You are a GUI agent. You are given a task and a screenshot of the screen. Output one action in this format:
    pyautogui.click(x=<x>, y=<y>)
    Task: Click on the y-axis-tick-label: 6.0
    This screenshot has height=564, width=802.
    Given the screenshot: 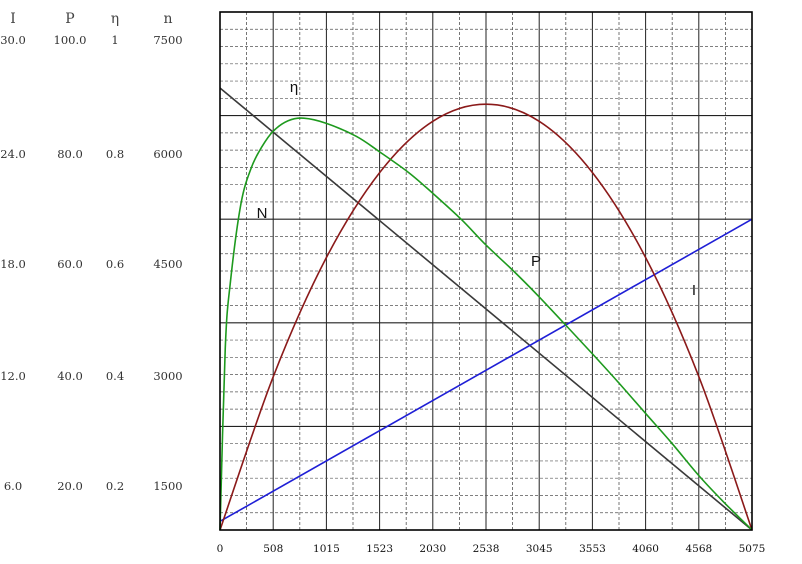 What is the action you would take?
    pyautogui.click(x=13, y=486)
    